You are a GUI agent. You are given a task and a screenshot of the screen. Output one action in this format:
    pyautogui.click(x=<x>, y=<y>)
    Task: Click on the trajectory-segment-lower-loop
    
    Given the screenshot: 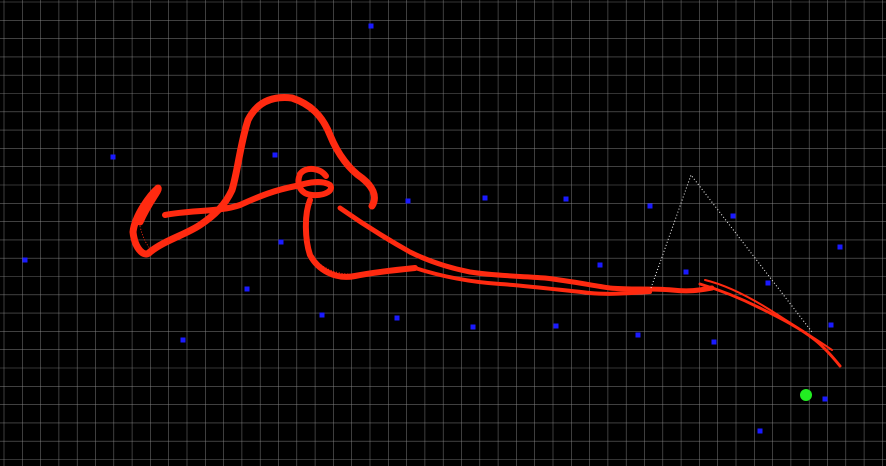 What is the action you would take?
    pyautogui.click(x=360, y=238)
    